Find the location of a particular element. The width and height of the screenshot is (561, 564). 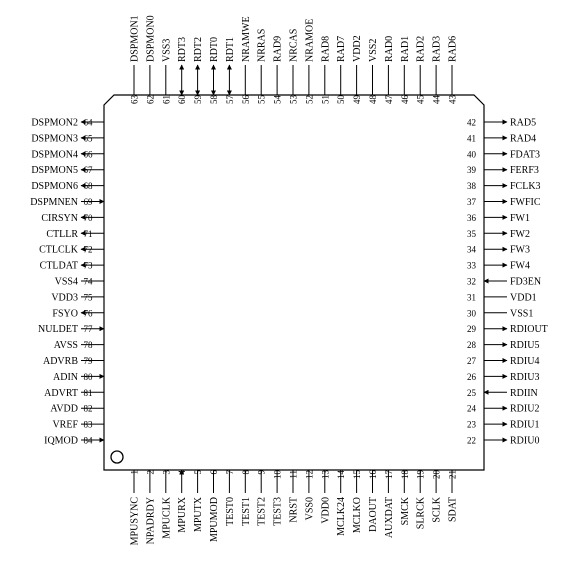

pin-name-rad6: RAD6 is located at coordinates (453, 49).